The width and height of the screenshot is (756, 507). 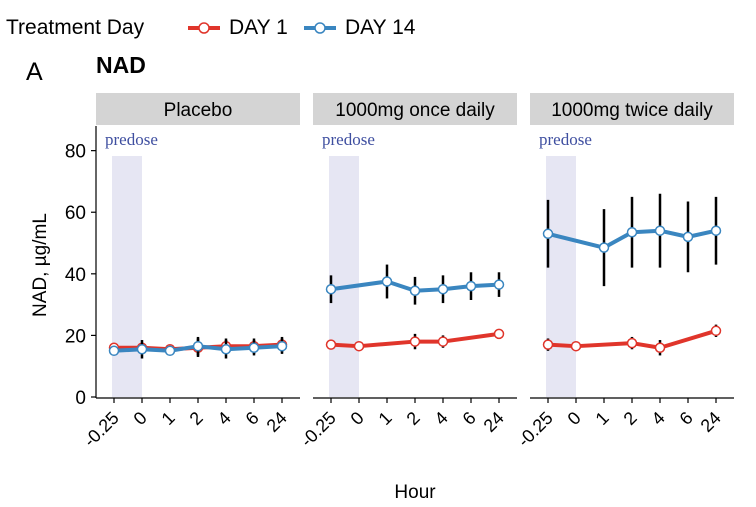 I want to click on panel-strip-label: 1000mg once daily, so click(x=415, y=110).